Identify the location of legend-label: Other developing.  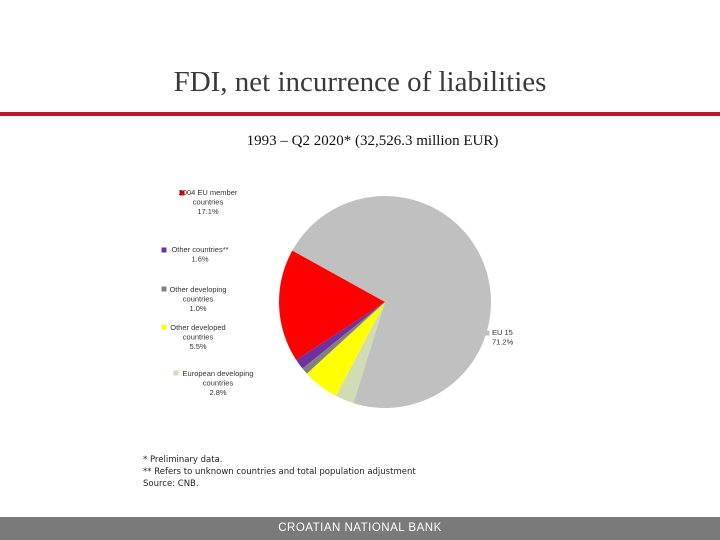
(197, 289).